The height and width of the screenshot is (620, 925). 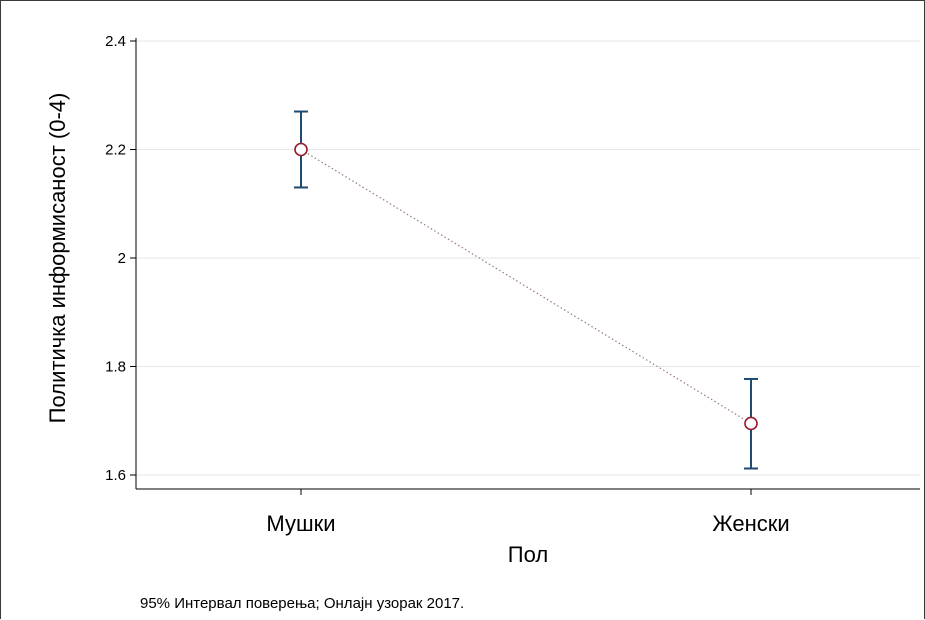 I want to click on x-tick-label: Женски, so click(x=750, y=523).